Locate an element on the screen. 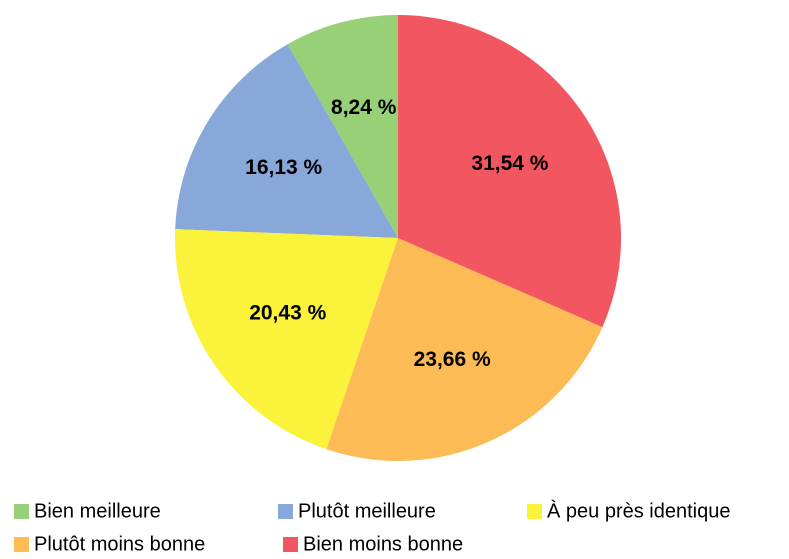 The image size is (789, 559). data-label: 31,54 % is located at coordinates (509, 163).